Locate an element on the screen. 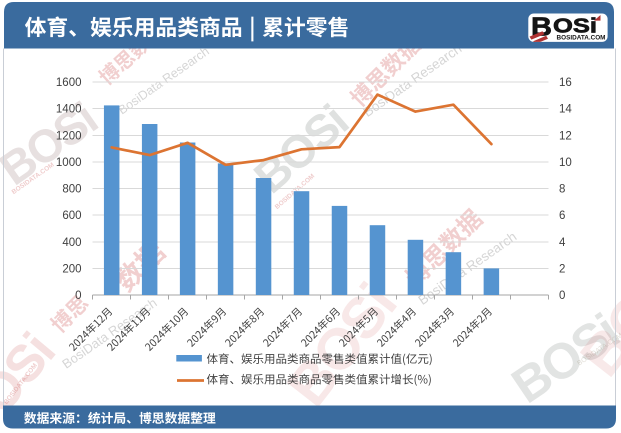  svg-text: 400 is located at coordinates (71, 243).